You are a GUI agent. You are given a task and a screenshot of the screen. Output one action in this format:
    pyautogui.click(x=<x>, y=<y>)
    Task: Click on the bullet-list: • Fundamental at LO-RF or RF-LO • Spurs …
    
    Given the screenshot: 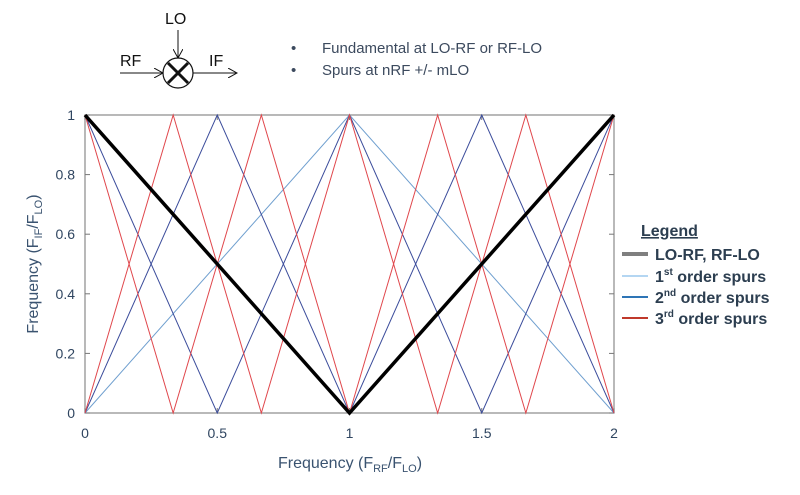 What is the action you would take?
    pyautogui.click(x=416, y=59)
    